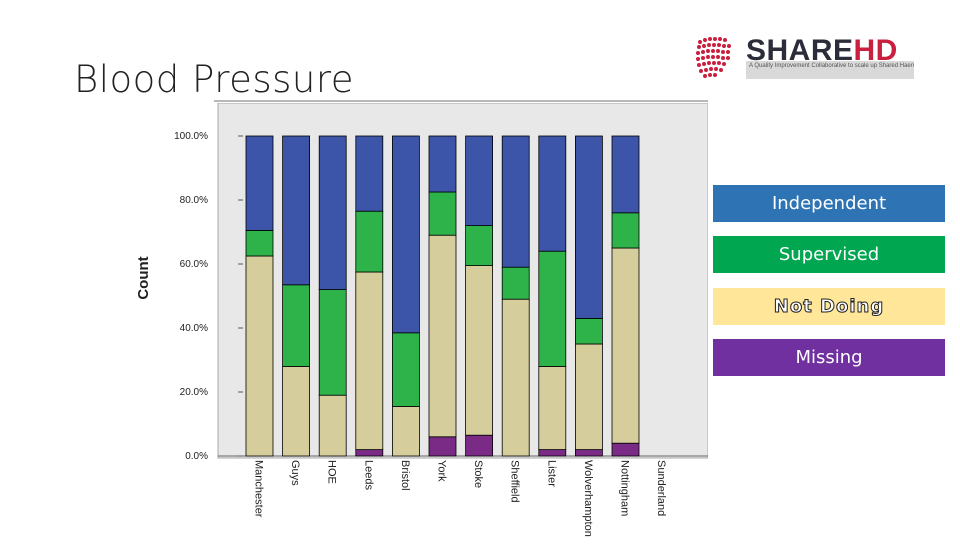 This screenshot has height=545, width=960. What do you see at coordinates (588, 498) in the screenshot?
I see `x-tick-label: Wolverhampton` at bounding box center [588, 498].